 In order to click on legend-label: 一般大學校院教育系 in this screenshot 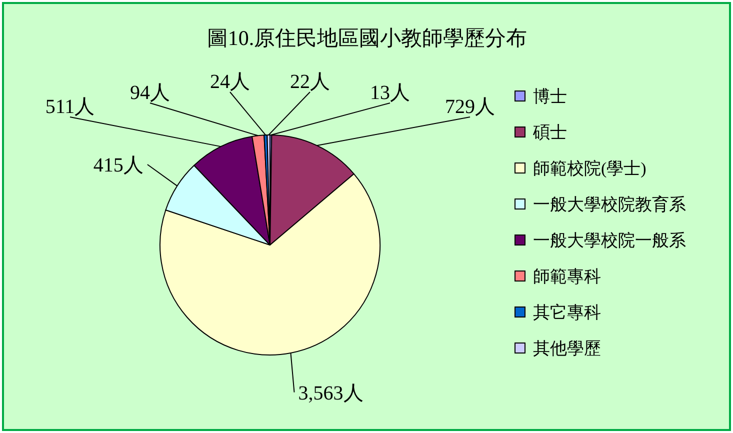, I will do `click(609, 204)`.